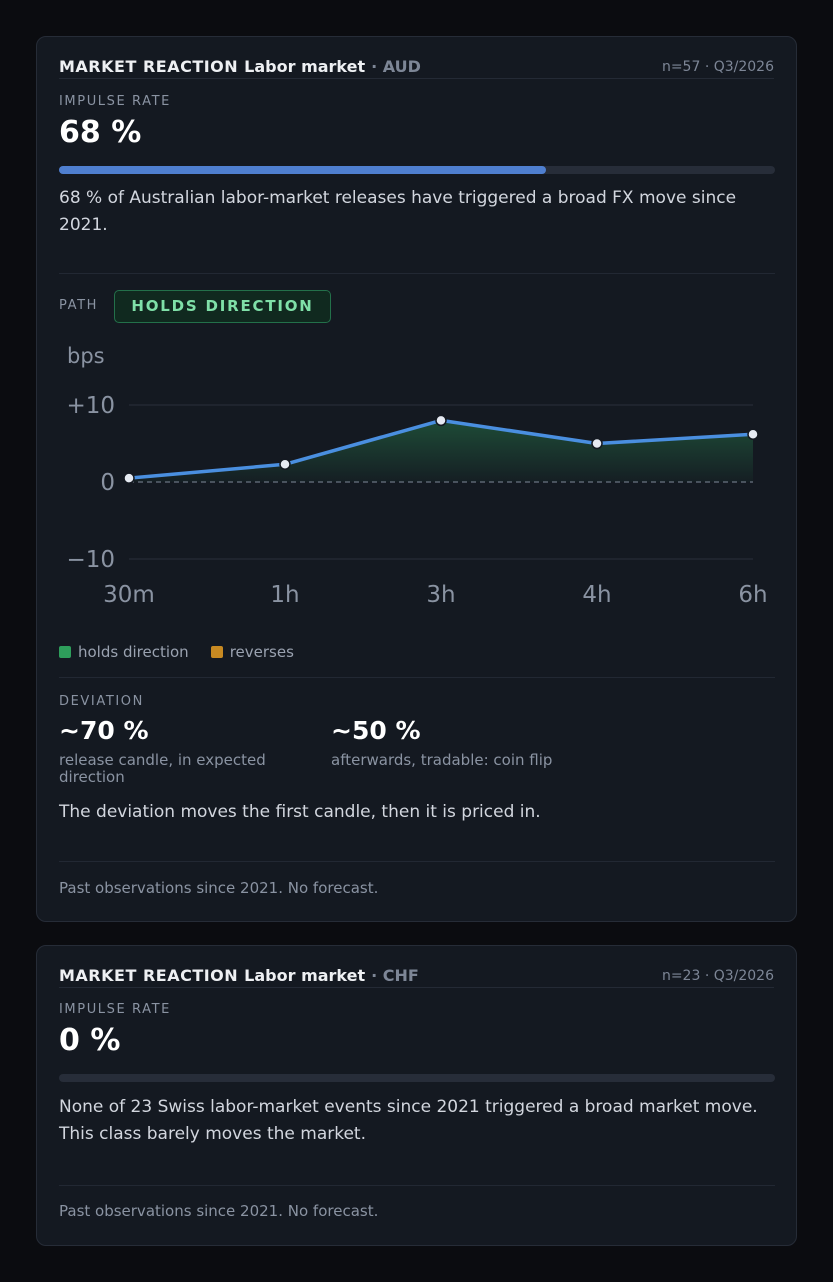  Describe the element at coordinates (65, 652) in the screenshot. I see `legend-swatch-holds` at that location.